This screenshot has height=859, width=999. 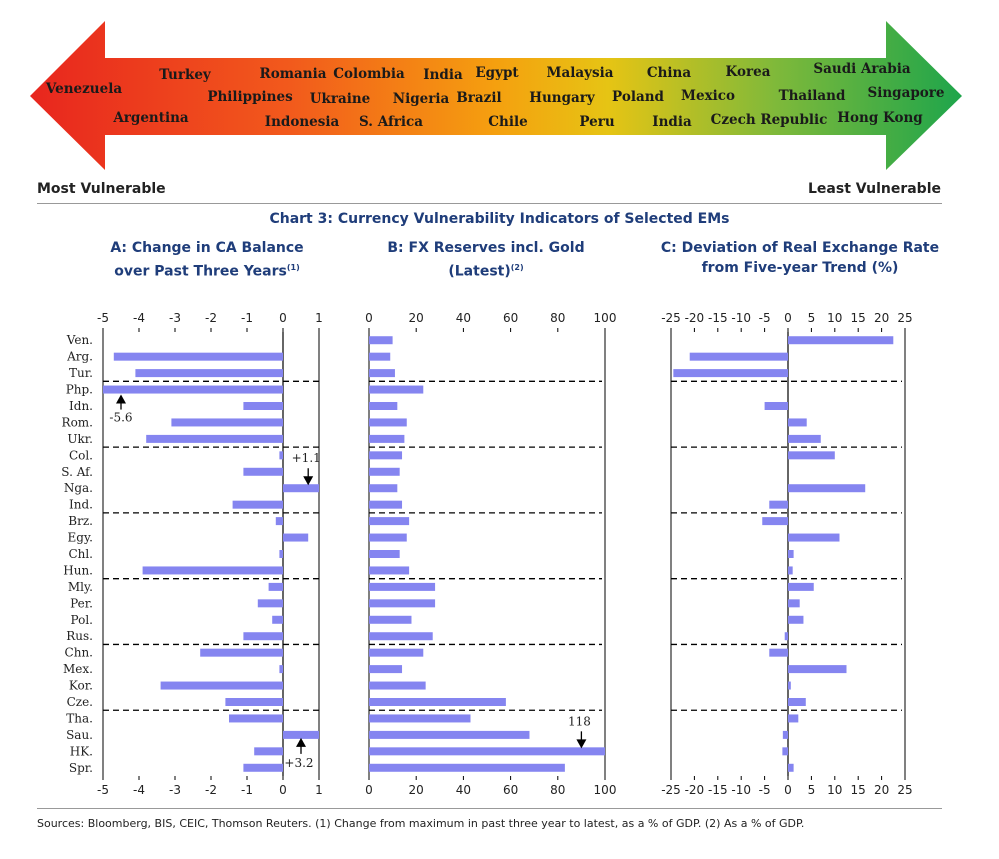 I want to click on category-label: Rom., so click(x=77, y=422).